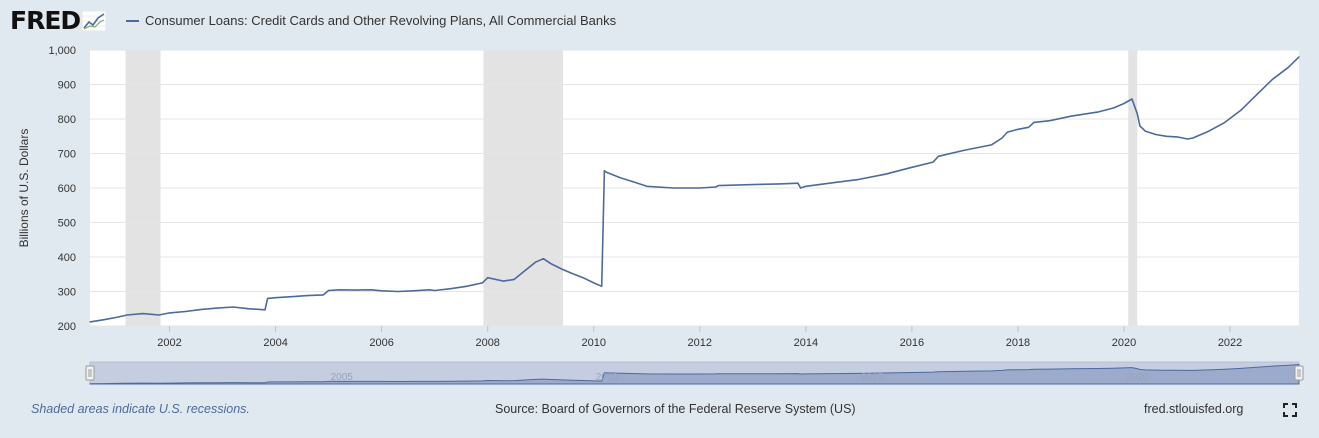 Image resolution: width=1319 pixels, height=438 pixels. Describe the element at coordinates (94, 20) in the screenshot. I see `line-graph-icon` at that location.